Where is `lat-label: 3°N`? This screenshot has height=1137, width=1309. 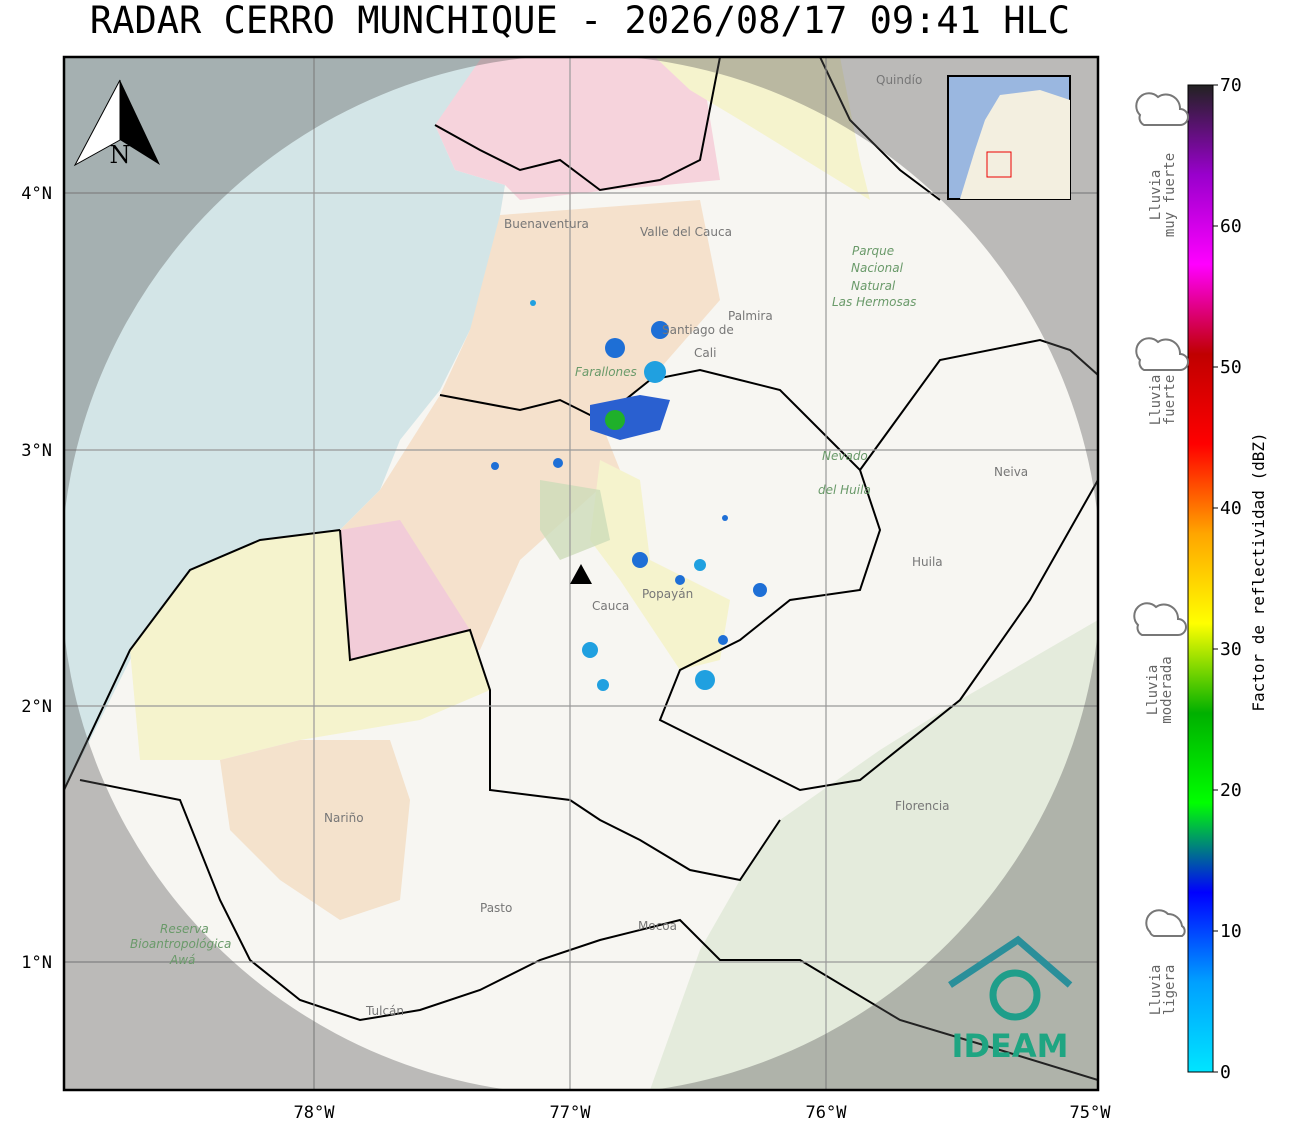
lat-label: 3°N is located at coordinates (36, 451).